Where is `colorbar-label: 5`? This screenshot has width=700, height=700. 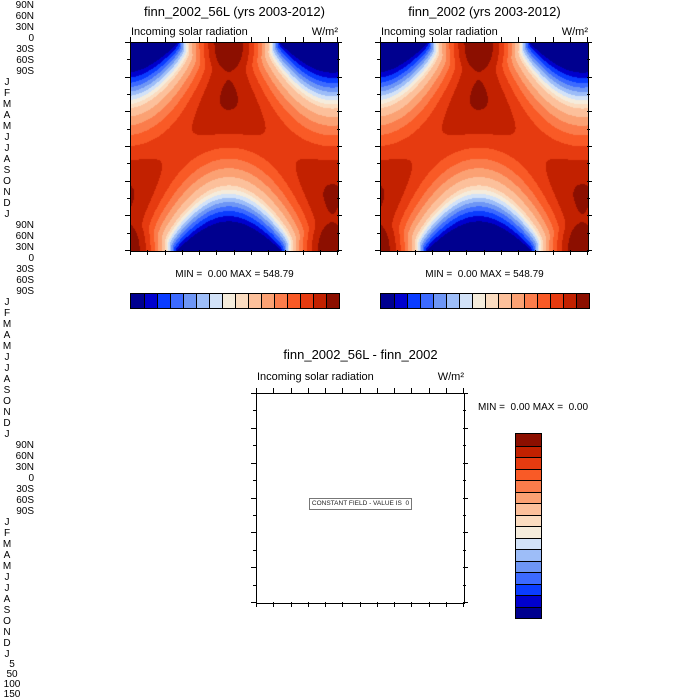 colorbar-label: 5 is located at coordinates (12, 664).